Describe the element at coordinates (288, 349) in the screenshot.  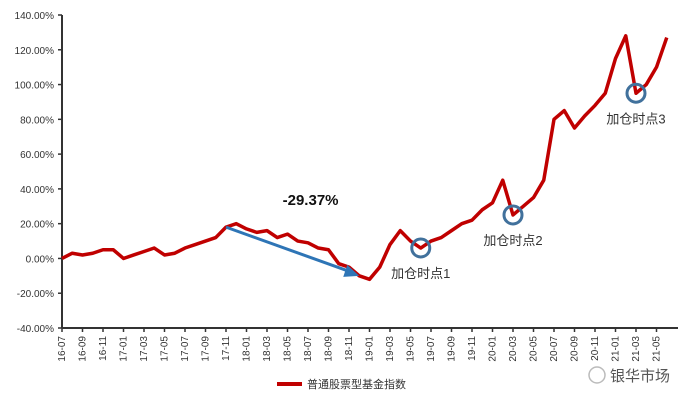
I see `x-tick-label: 18-05` at that location.